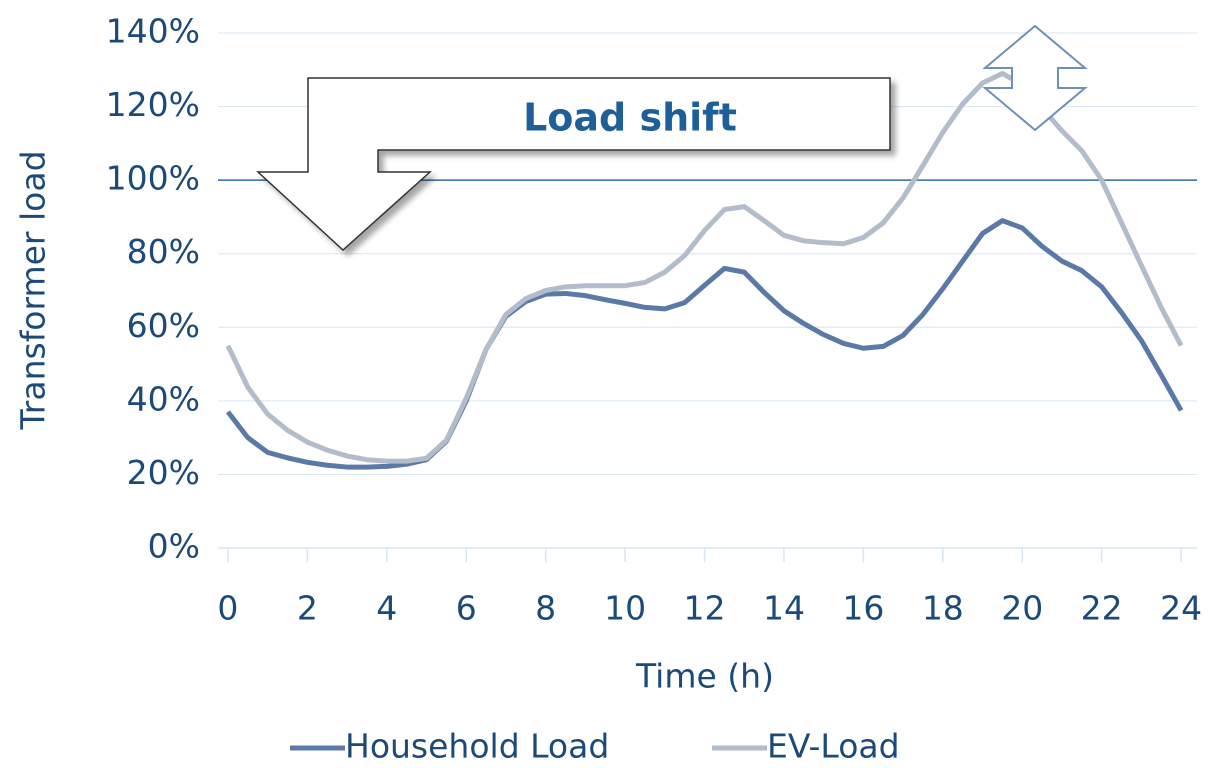  What do you see at coordinates (163, 472) in the screenshot?
I see `y-tick-label: 20%` at bounding box center [163, 472].